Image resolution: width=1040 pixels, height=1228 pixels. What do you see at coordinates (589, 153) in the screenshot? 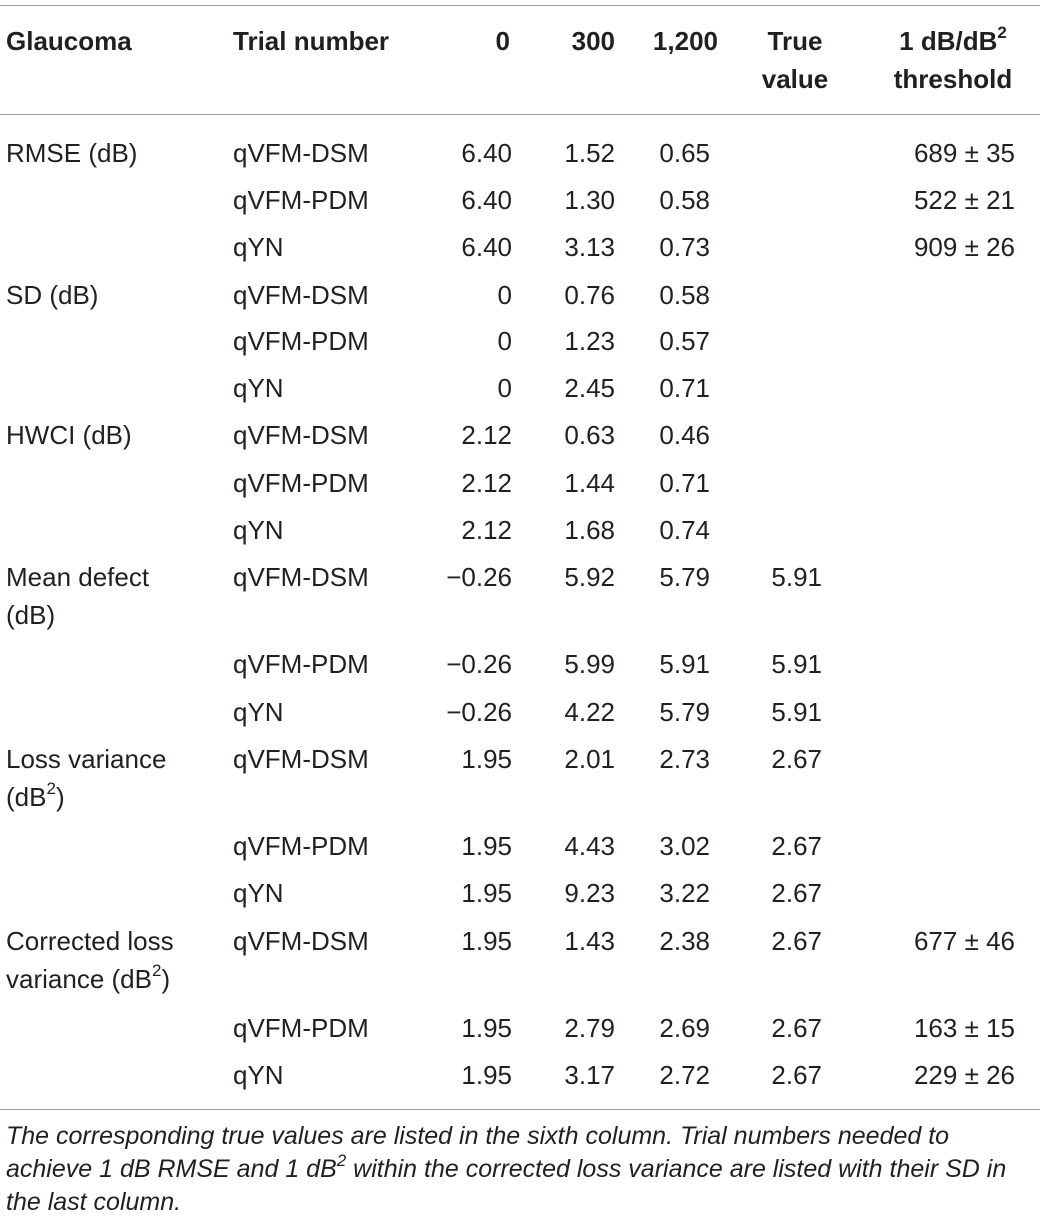
I see `row-value-trial-300: 1.52` at bounding box center [589, 153].